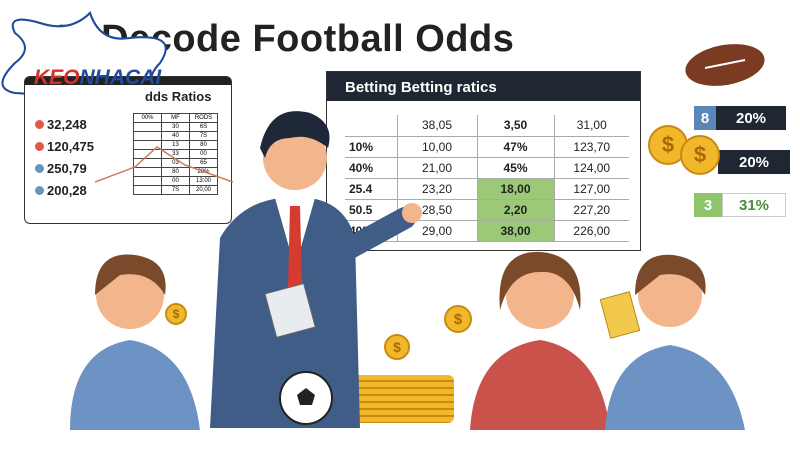  I want to click on value-item: 120,475, so click(64, 146).